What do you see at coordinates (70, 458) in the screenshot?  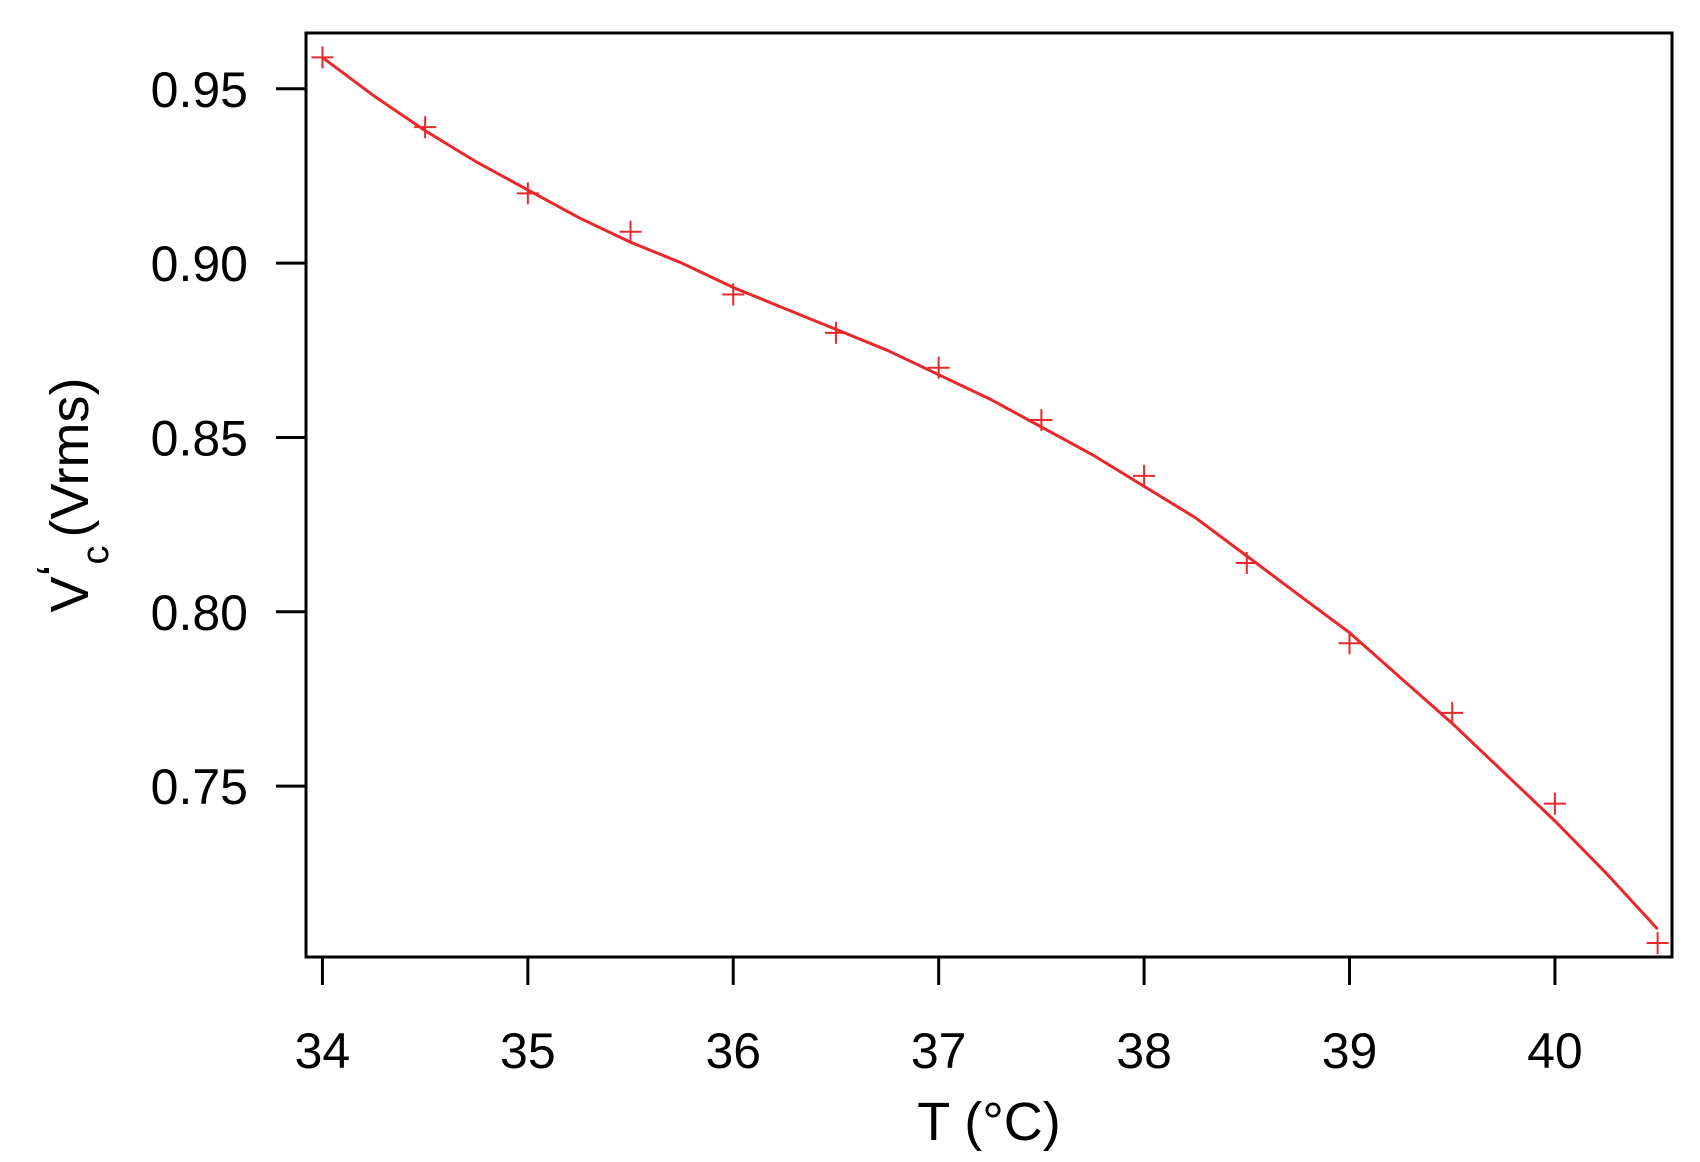 I see `y-axis-label-unit: (Vrms)` at bounding box center [70, 458].